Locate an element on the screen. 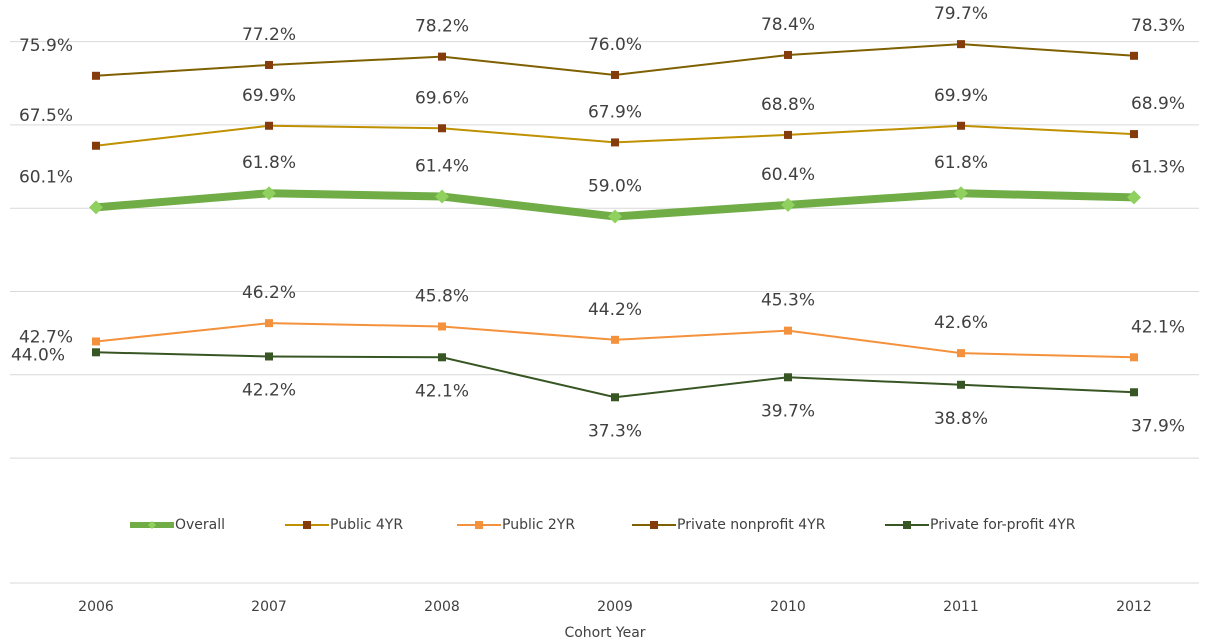 The image size is (1209, 644). value-label: 42.7% is located at coordinates (46, 337).